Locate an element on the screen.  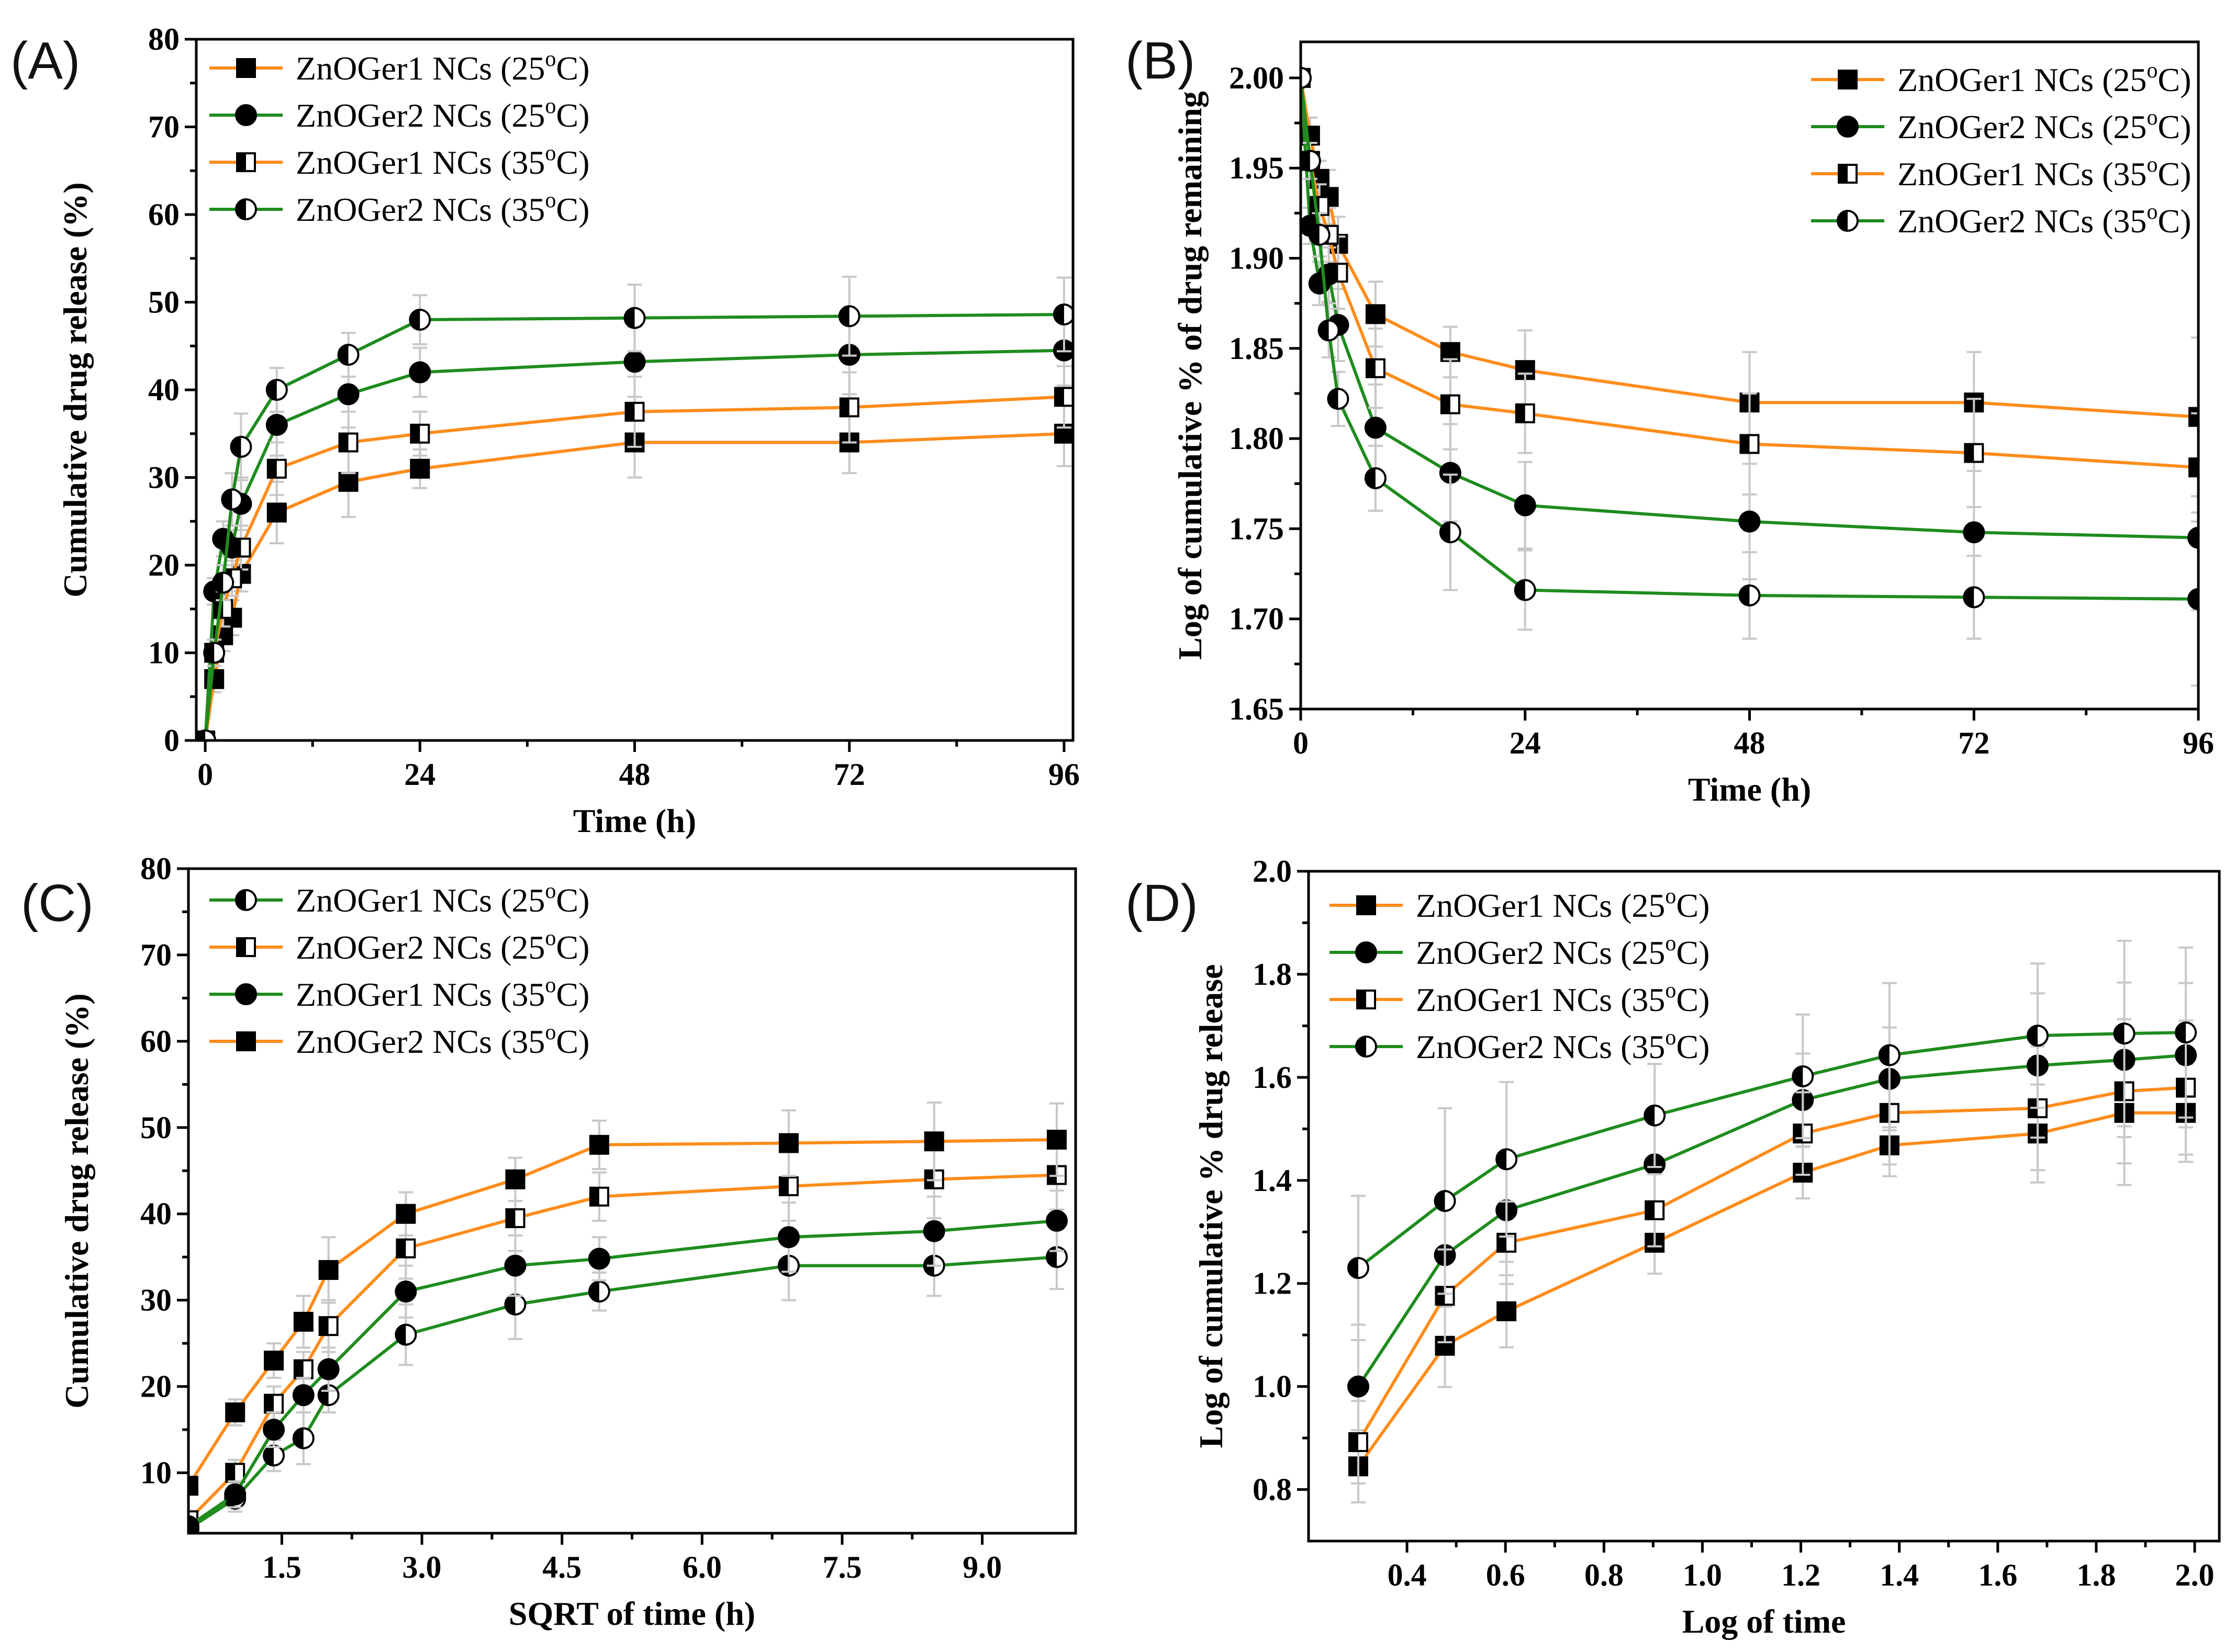
y-tick-label: 1.0 is located at coordinates (1272, 1386).